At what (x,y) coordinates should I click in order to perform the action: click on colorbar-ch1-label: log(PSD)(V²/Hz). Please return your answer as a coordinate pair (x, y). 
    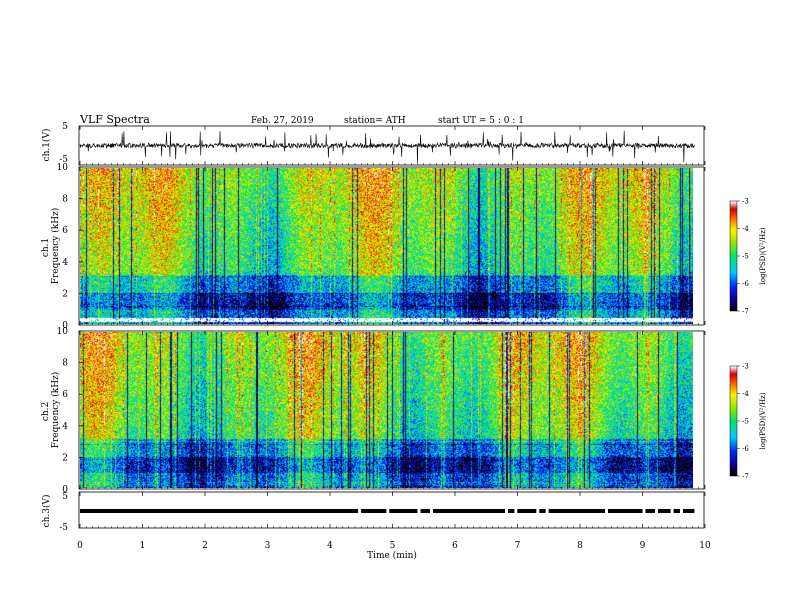
    Looking at the image, I should click on (763, 255).